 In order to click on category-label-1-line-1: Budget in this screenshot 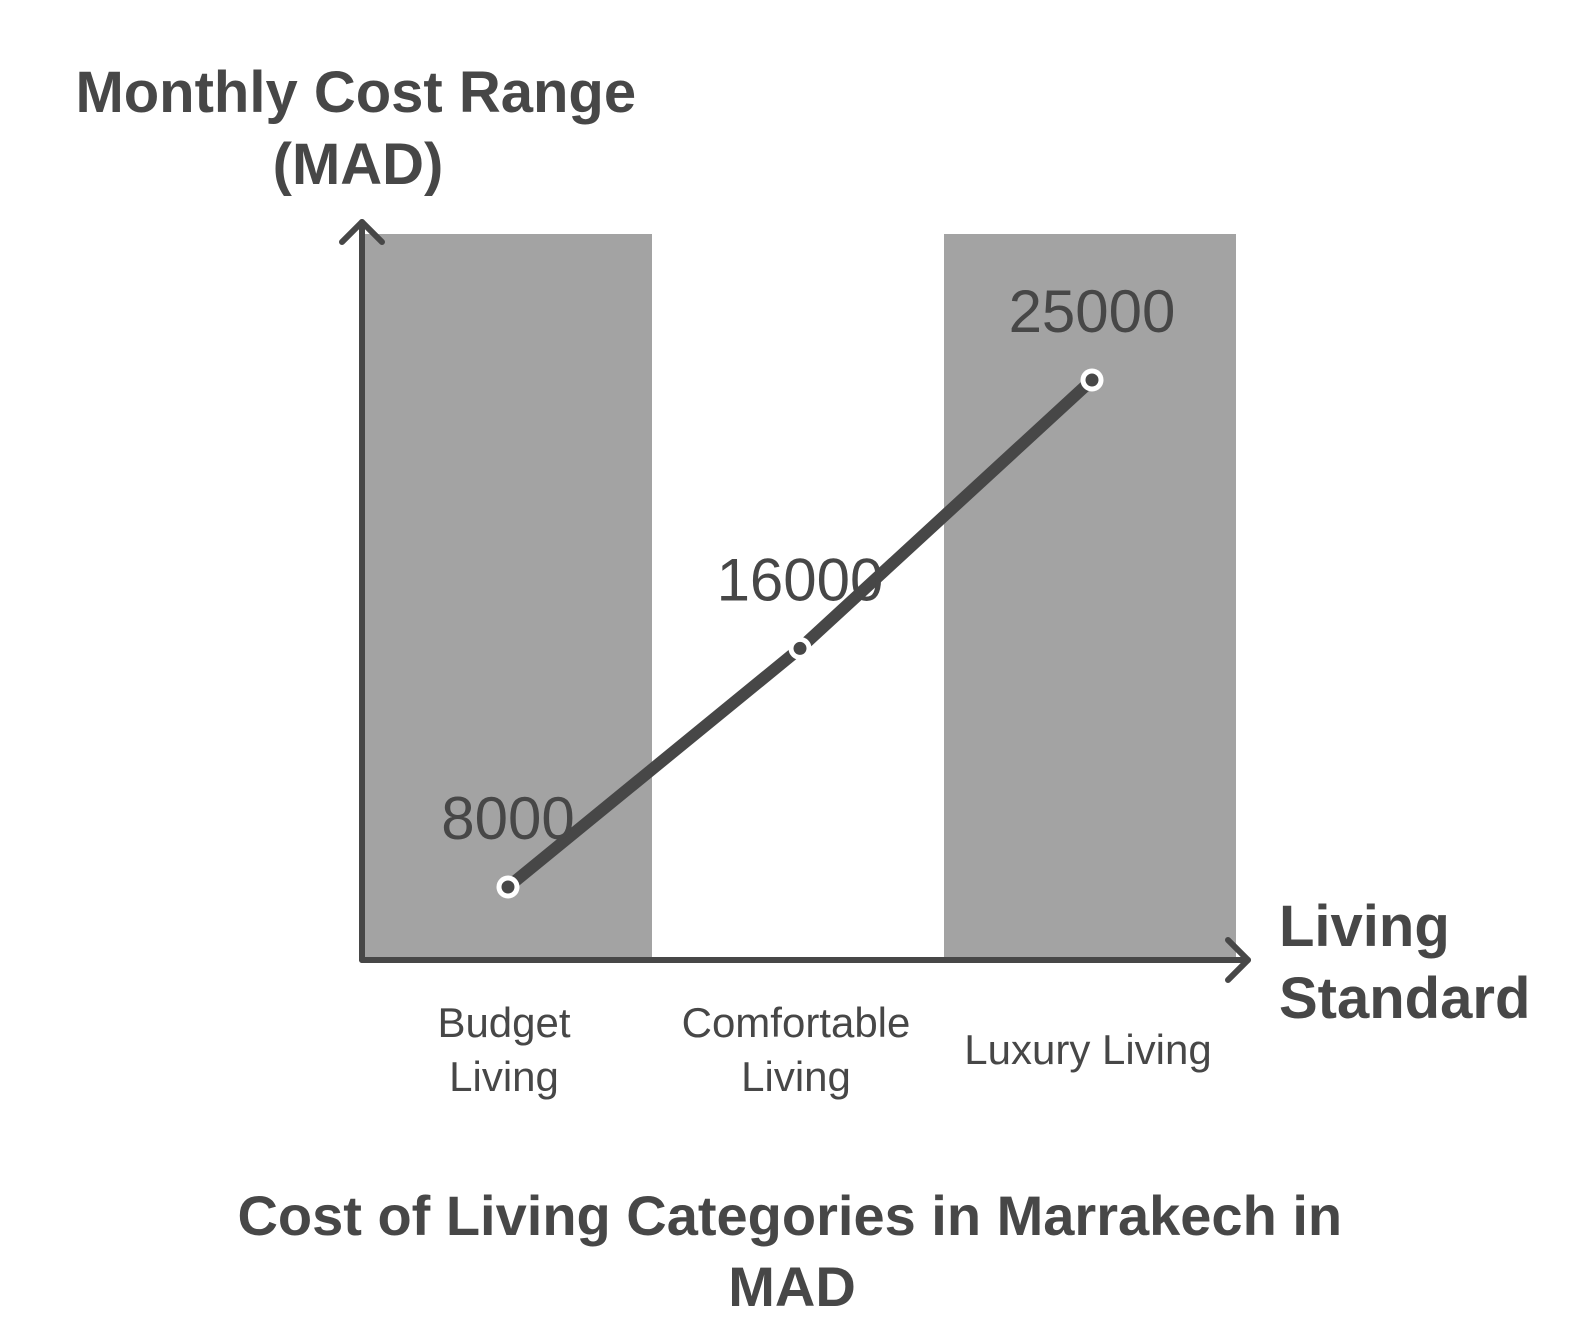, I will do `click(503, 1022)`.